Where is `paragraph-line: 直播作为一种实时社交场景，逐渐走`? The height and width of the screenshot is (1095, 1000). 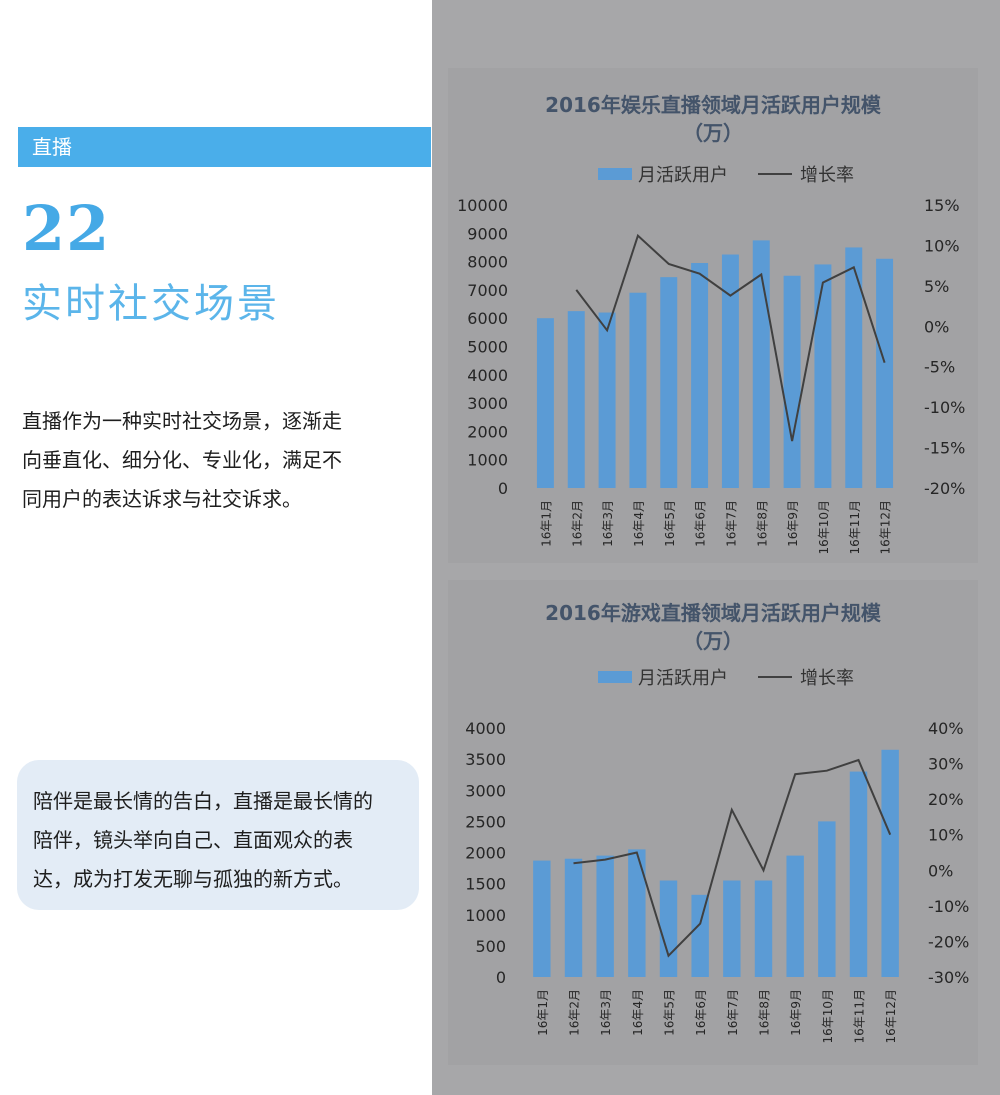 paragraph-line: 直播作为一种实时社交场景，逐渐走 is located at coordinates (182, 421).